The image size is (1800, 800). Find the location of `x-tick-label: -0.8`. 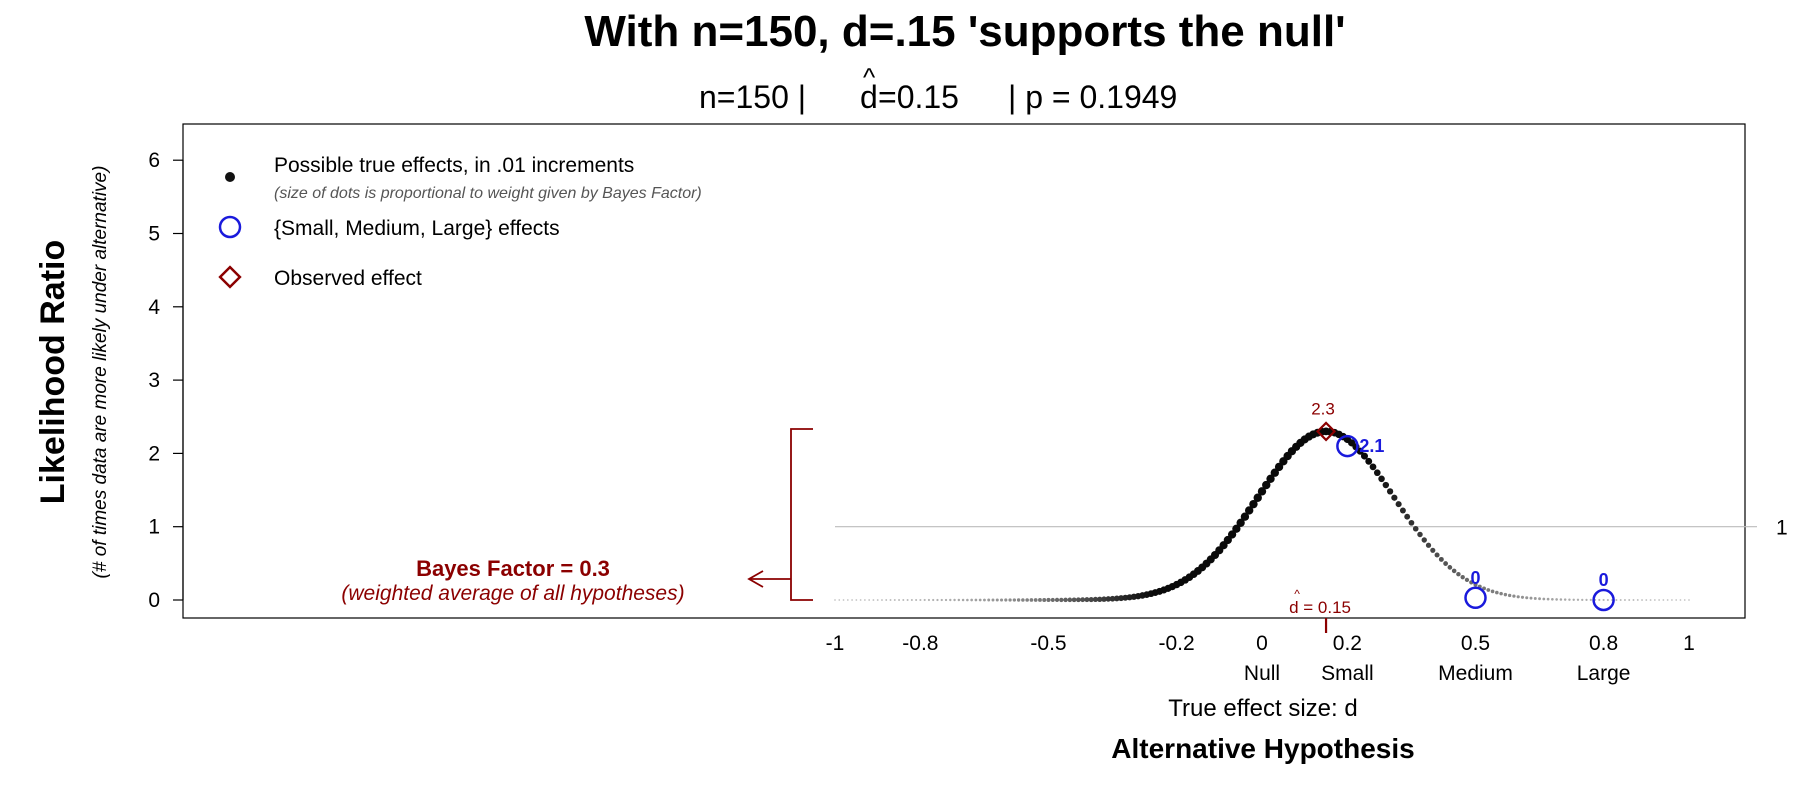

x-tick-label: -0.8 is located at coordinates (920, 643).